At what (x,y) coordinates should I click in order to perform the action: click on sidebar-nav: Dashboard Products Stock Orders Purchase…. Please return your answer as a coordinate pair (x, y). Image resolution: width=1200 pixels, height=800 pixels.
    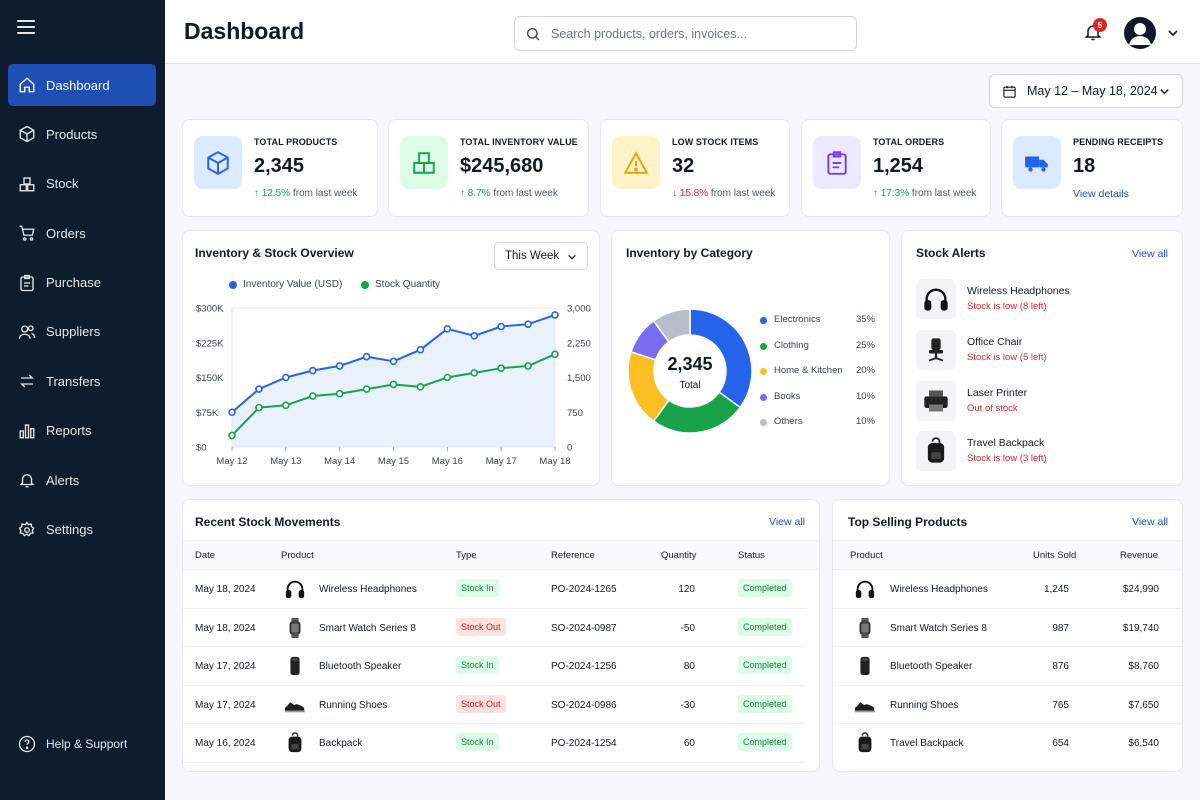
    Looking at the image, I should click on (82, 311).